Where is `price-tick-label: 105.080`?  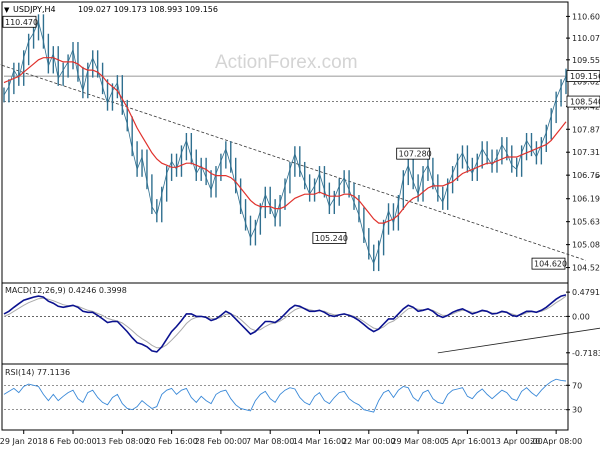 price-tick-label: 105.080 is located at coordinates (586, 245).